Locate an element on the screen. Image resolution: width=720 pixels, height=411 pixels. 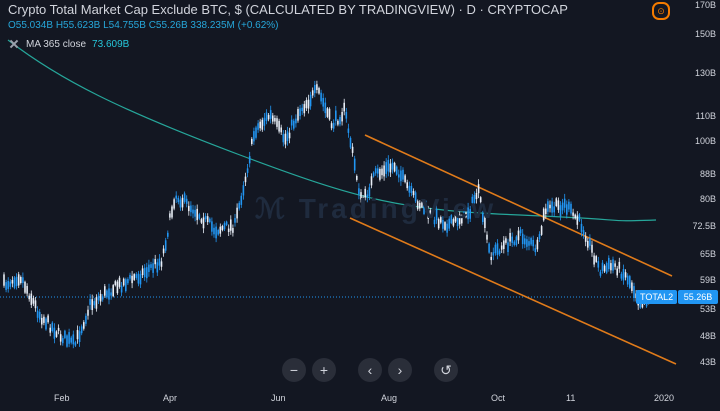
channel-upper-line is located at coordinates (518, 205).